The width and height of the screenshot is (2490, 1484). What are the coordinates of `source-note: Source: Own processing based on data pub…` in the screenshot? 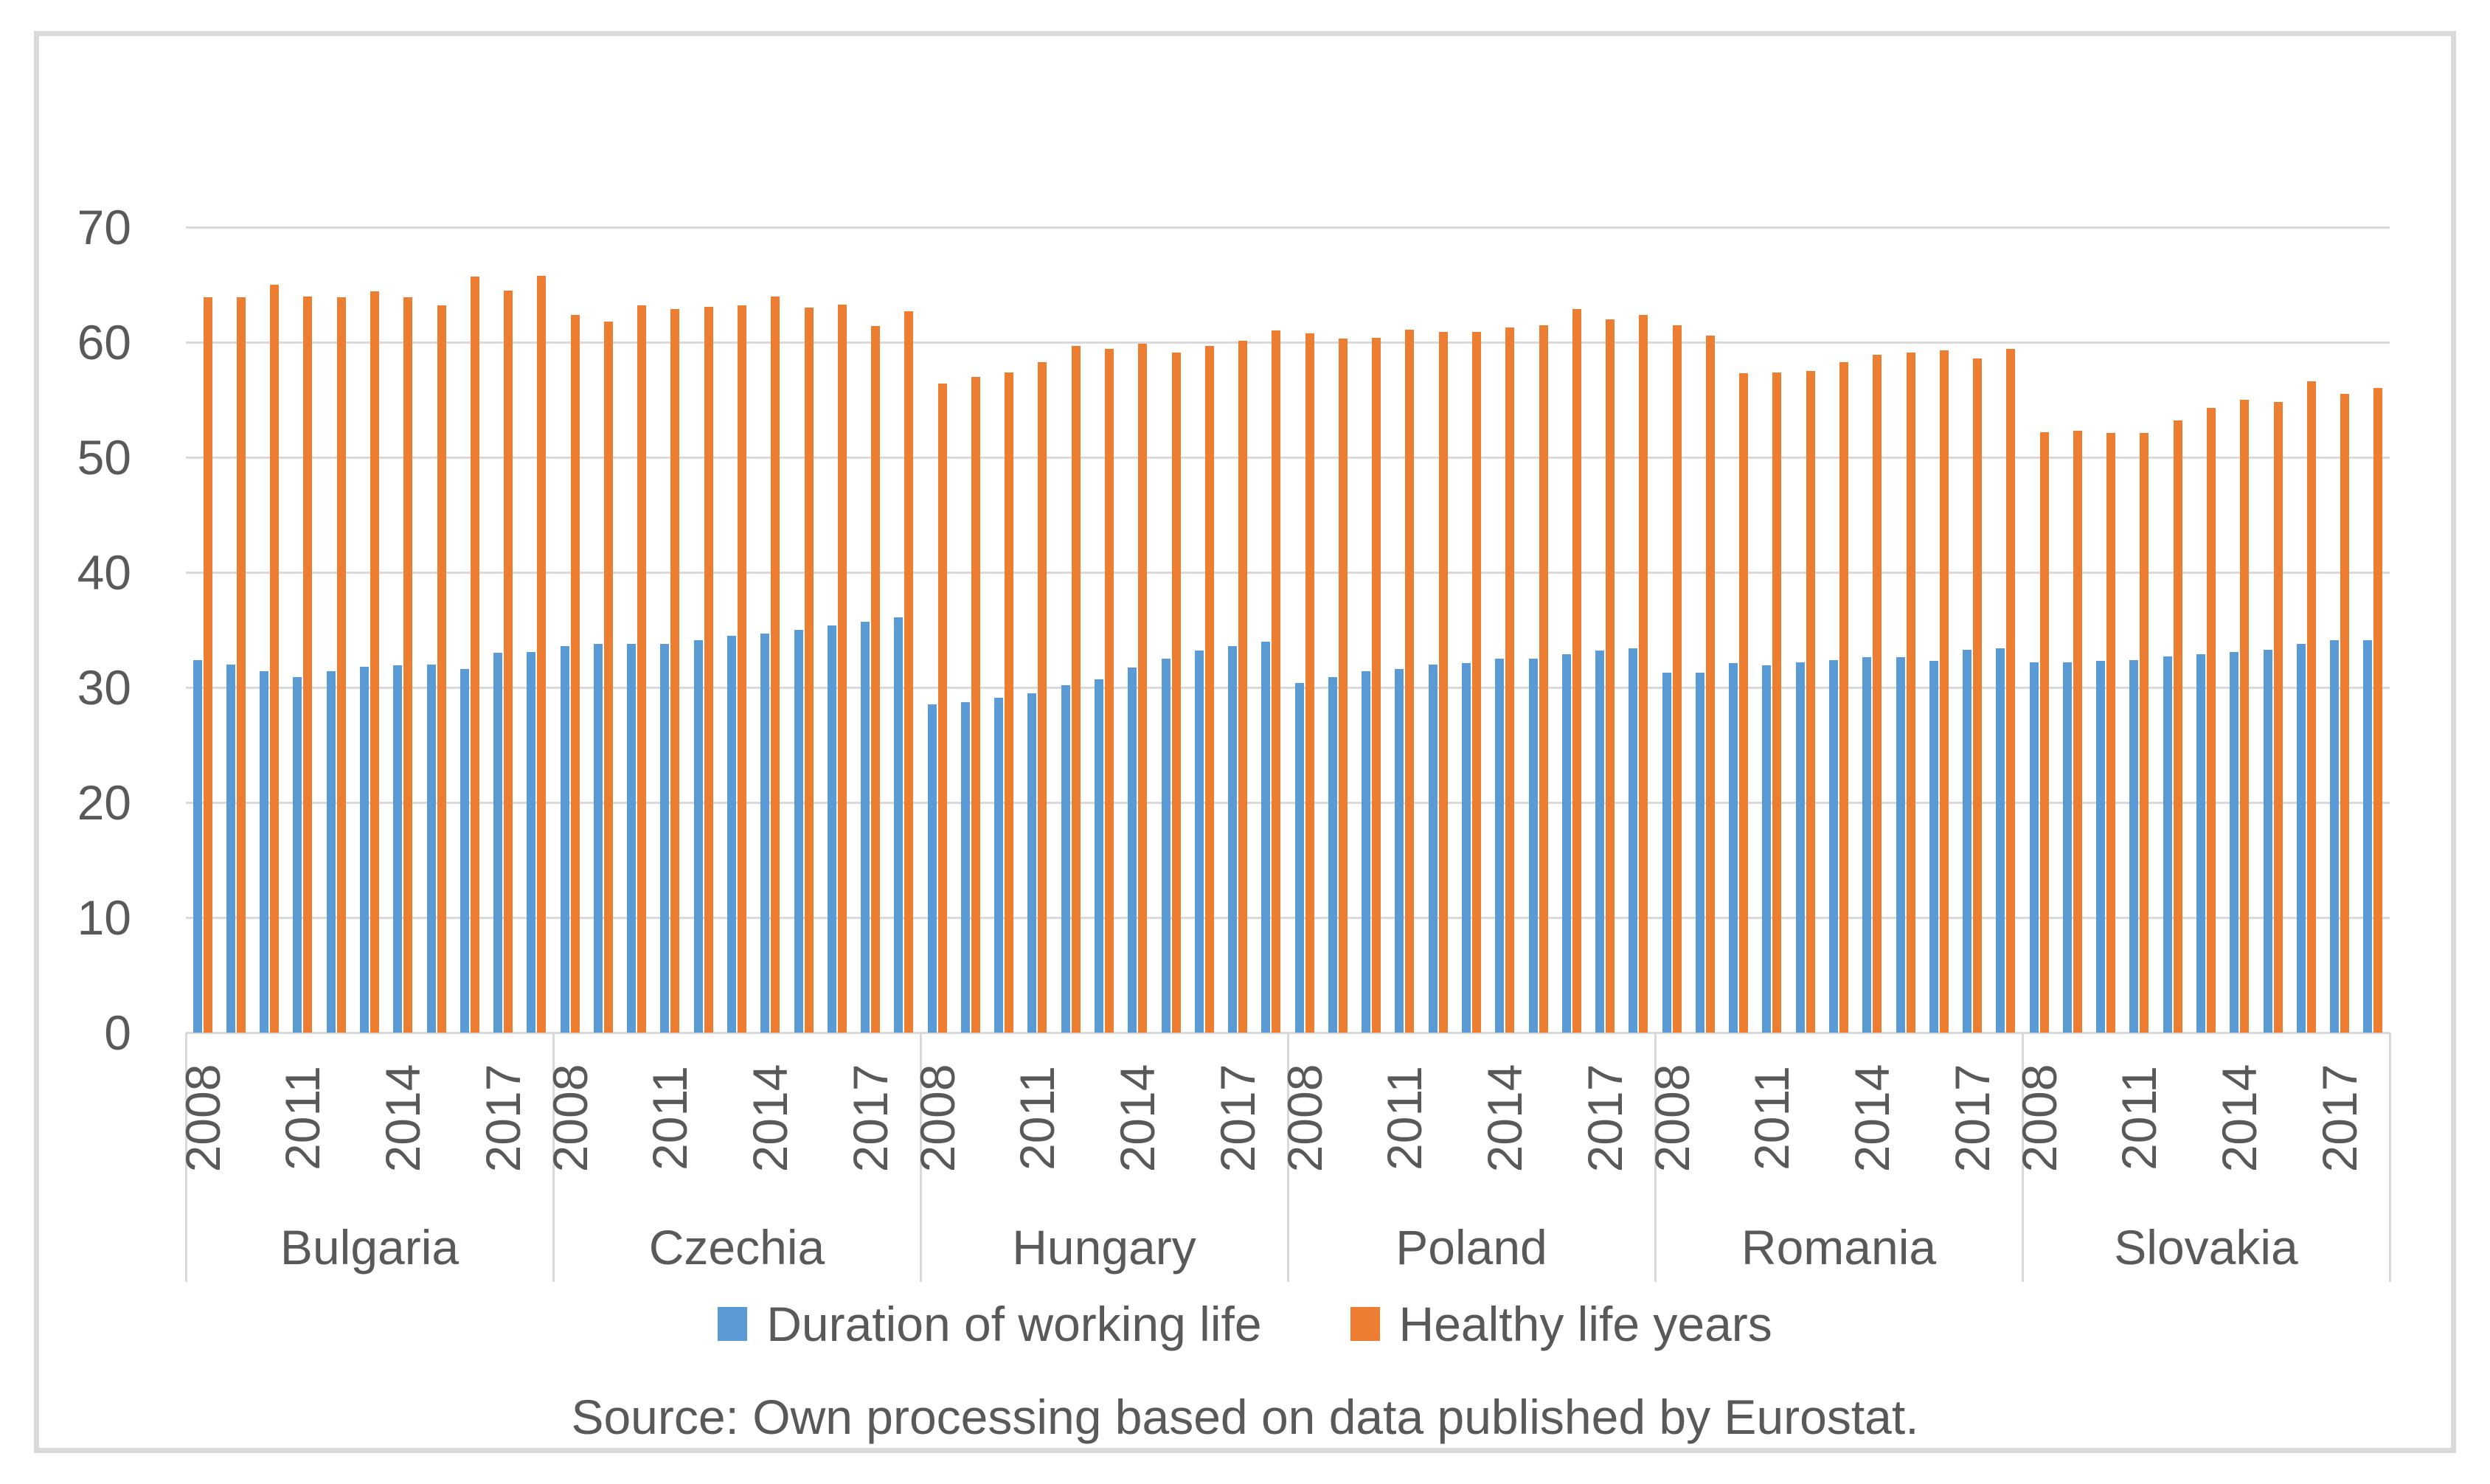 It's located at (1245, 1417).